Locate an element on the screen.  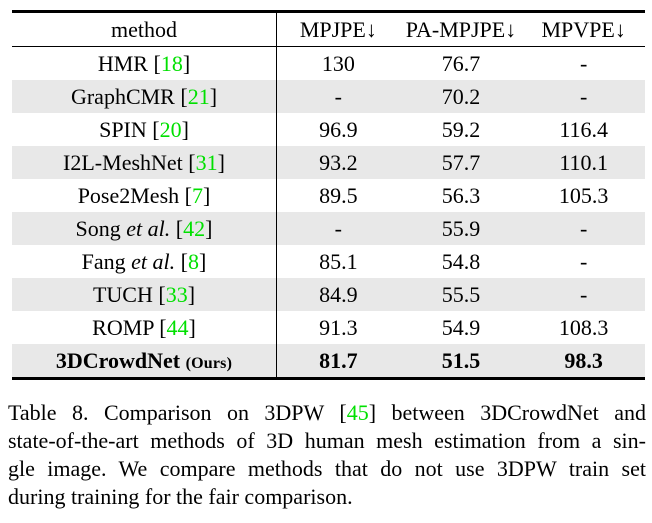
method-cell: 3DCrowdNet (Ours) is located at coordinates (144, 360).